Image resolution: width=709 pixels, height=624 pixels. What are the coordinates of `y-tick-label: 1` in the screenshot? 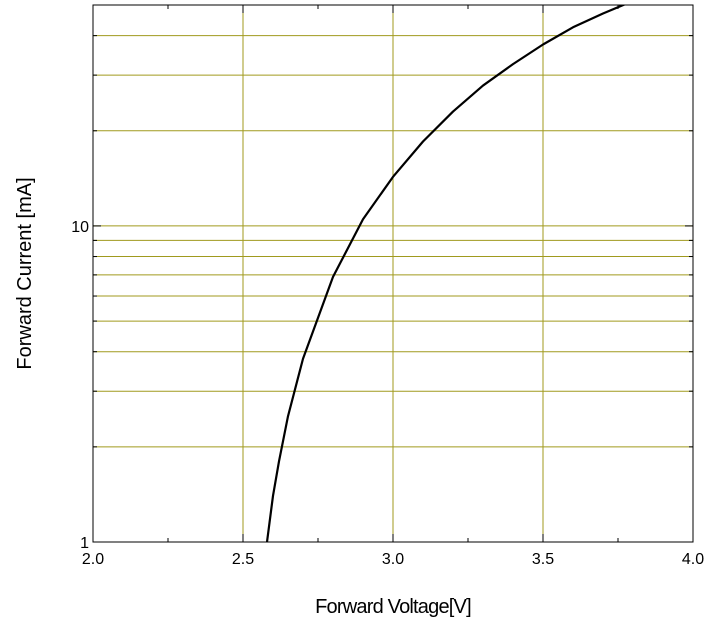 It's located at (84, 543).